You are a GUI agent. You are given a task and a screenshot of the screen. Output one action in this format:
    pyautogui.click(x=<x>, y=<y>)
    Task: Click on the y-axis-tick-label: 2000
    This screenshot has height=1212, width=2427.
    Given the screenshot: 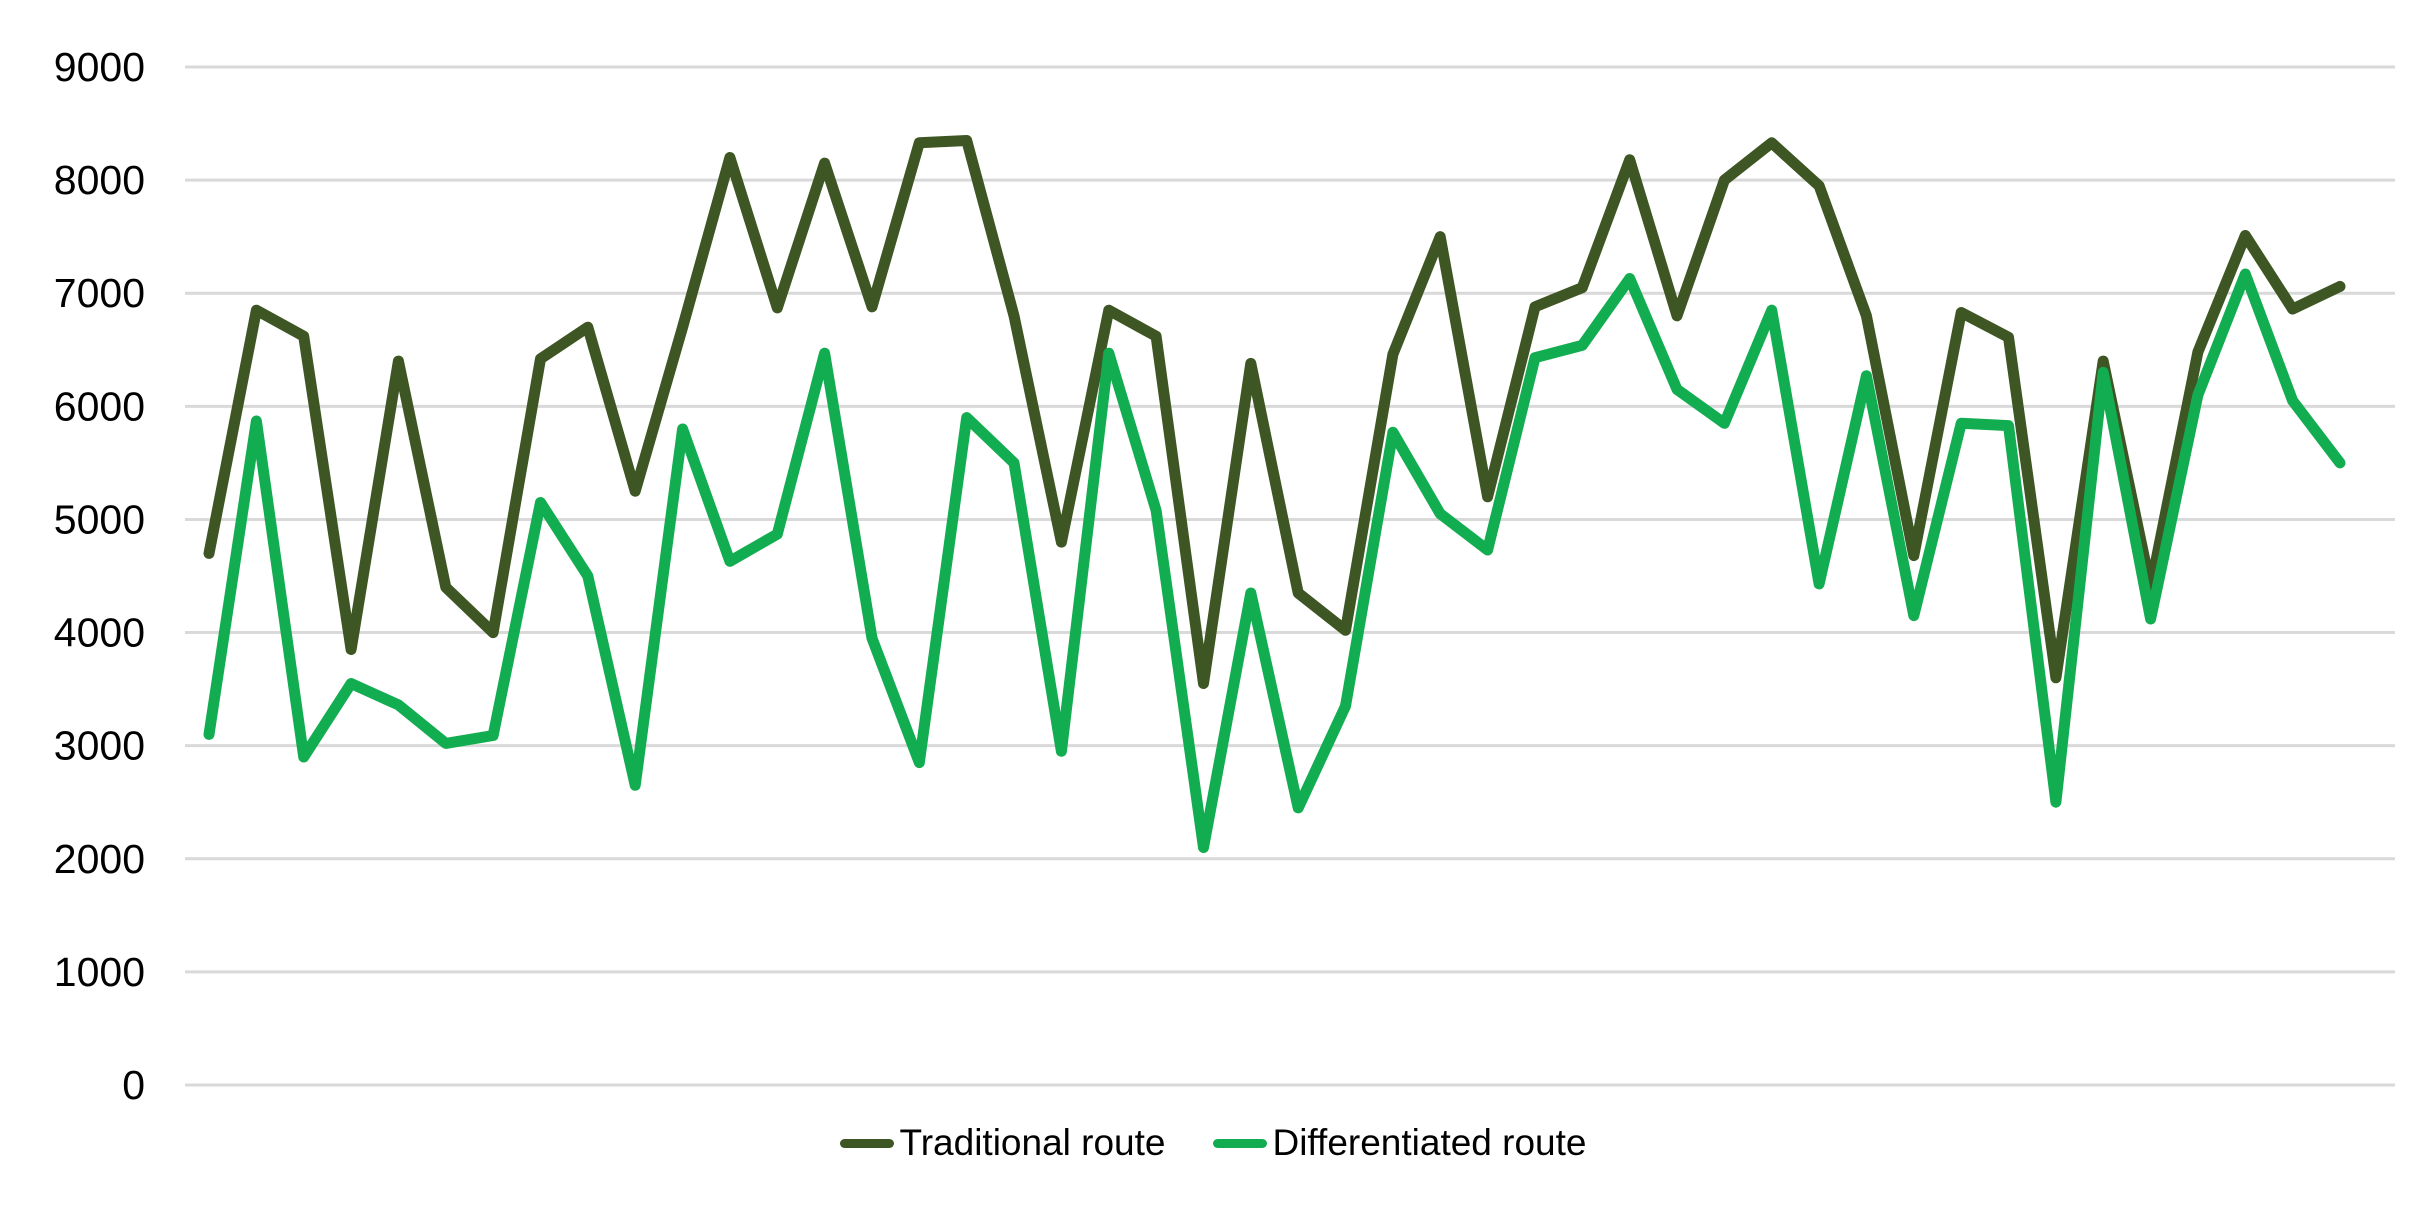 What is the action you would take?
    pyautogui.click(x=99, y=859)
    